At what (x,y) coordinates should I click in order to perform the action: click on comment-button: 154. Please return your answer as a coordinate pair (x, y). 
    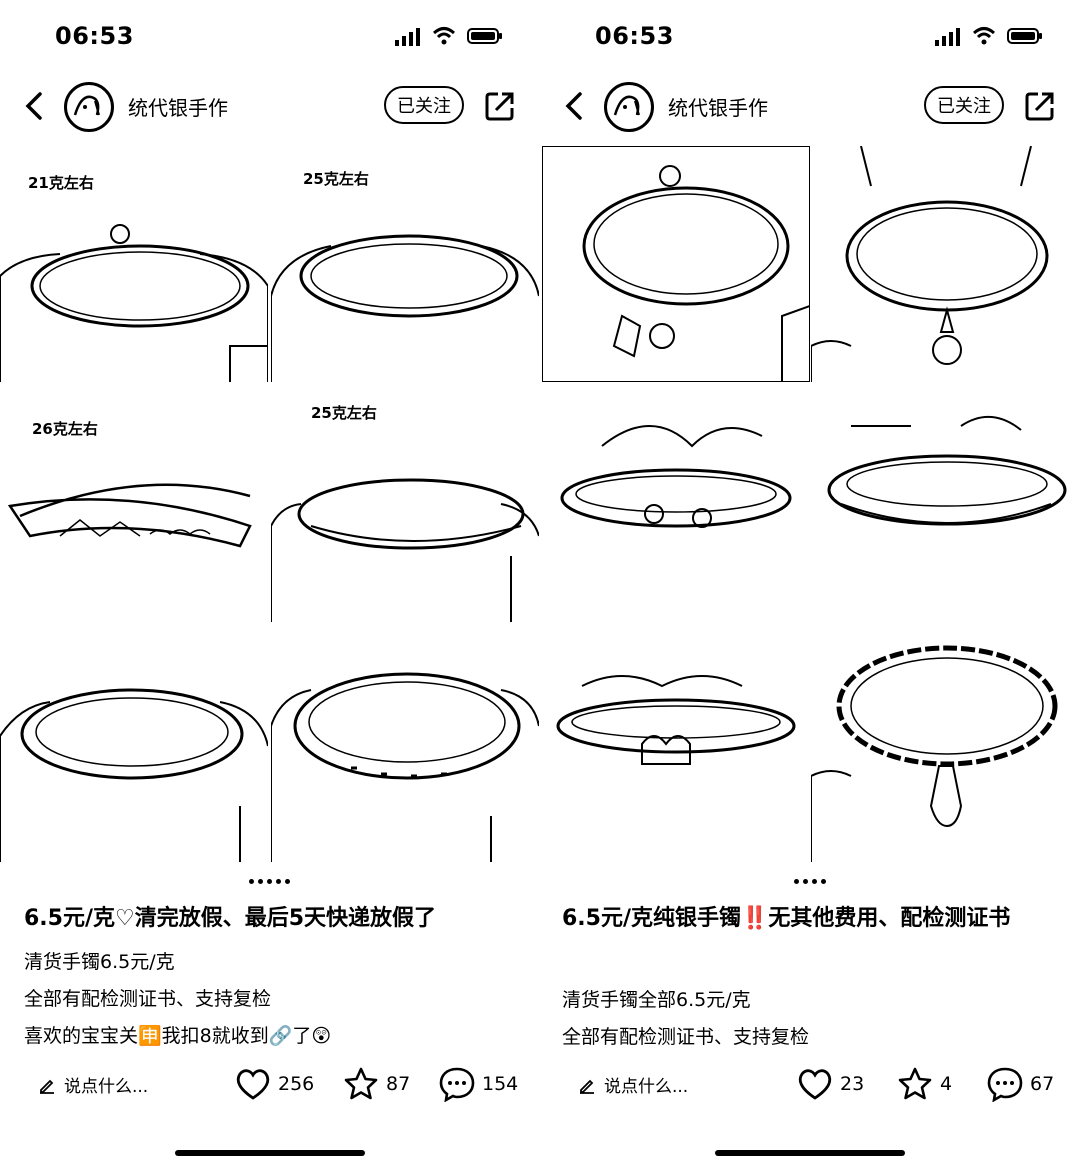
    Looking at the image, I should click on (478, 1084).